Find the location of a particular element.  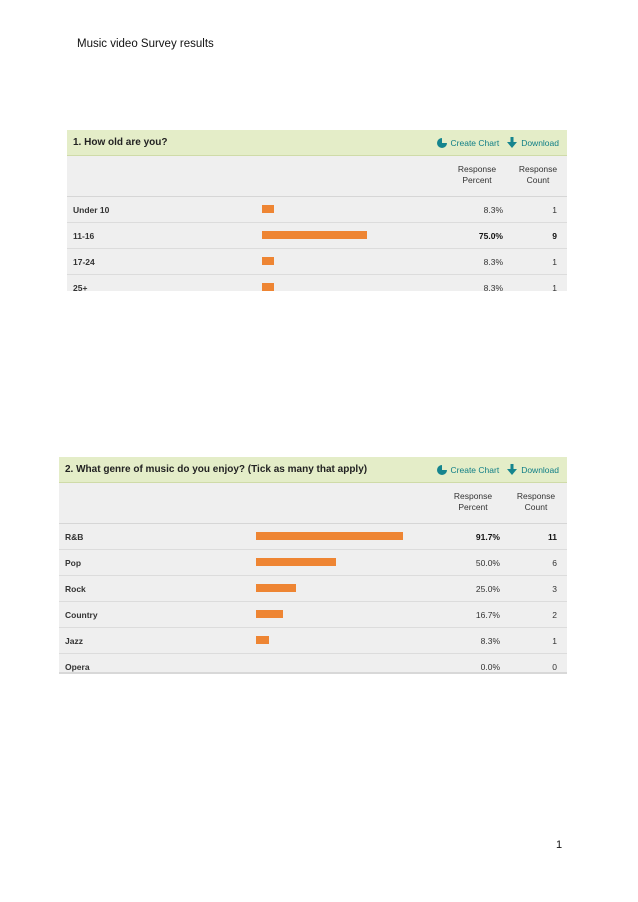

answer-label: Rock is located at coordinates (75, 589).